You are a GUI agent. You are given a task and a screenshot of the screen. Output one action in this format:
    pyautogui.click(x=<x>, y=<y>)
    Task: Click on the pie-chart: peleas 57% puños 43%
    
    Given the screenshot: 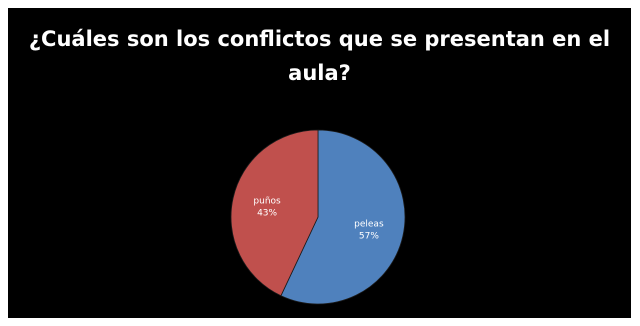 What is the action you would take?
    pyautogui.click(x=318, y=217)
    